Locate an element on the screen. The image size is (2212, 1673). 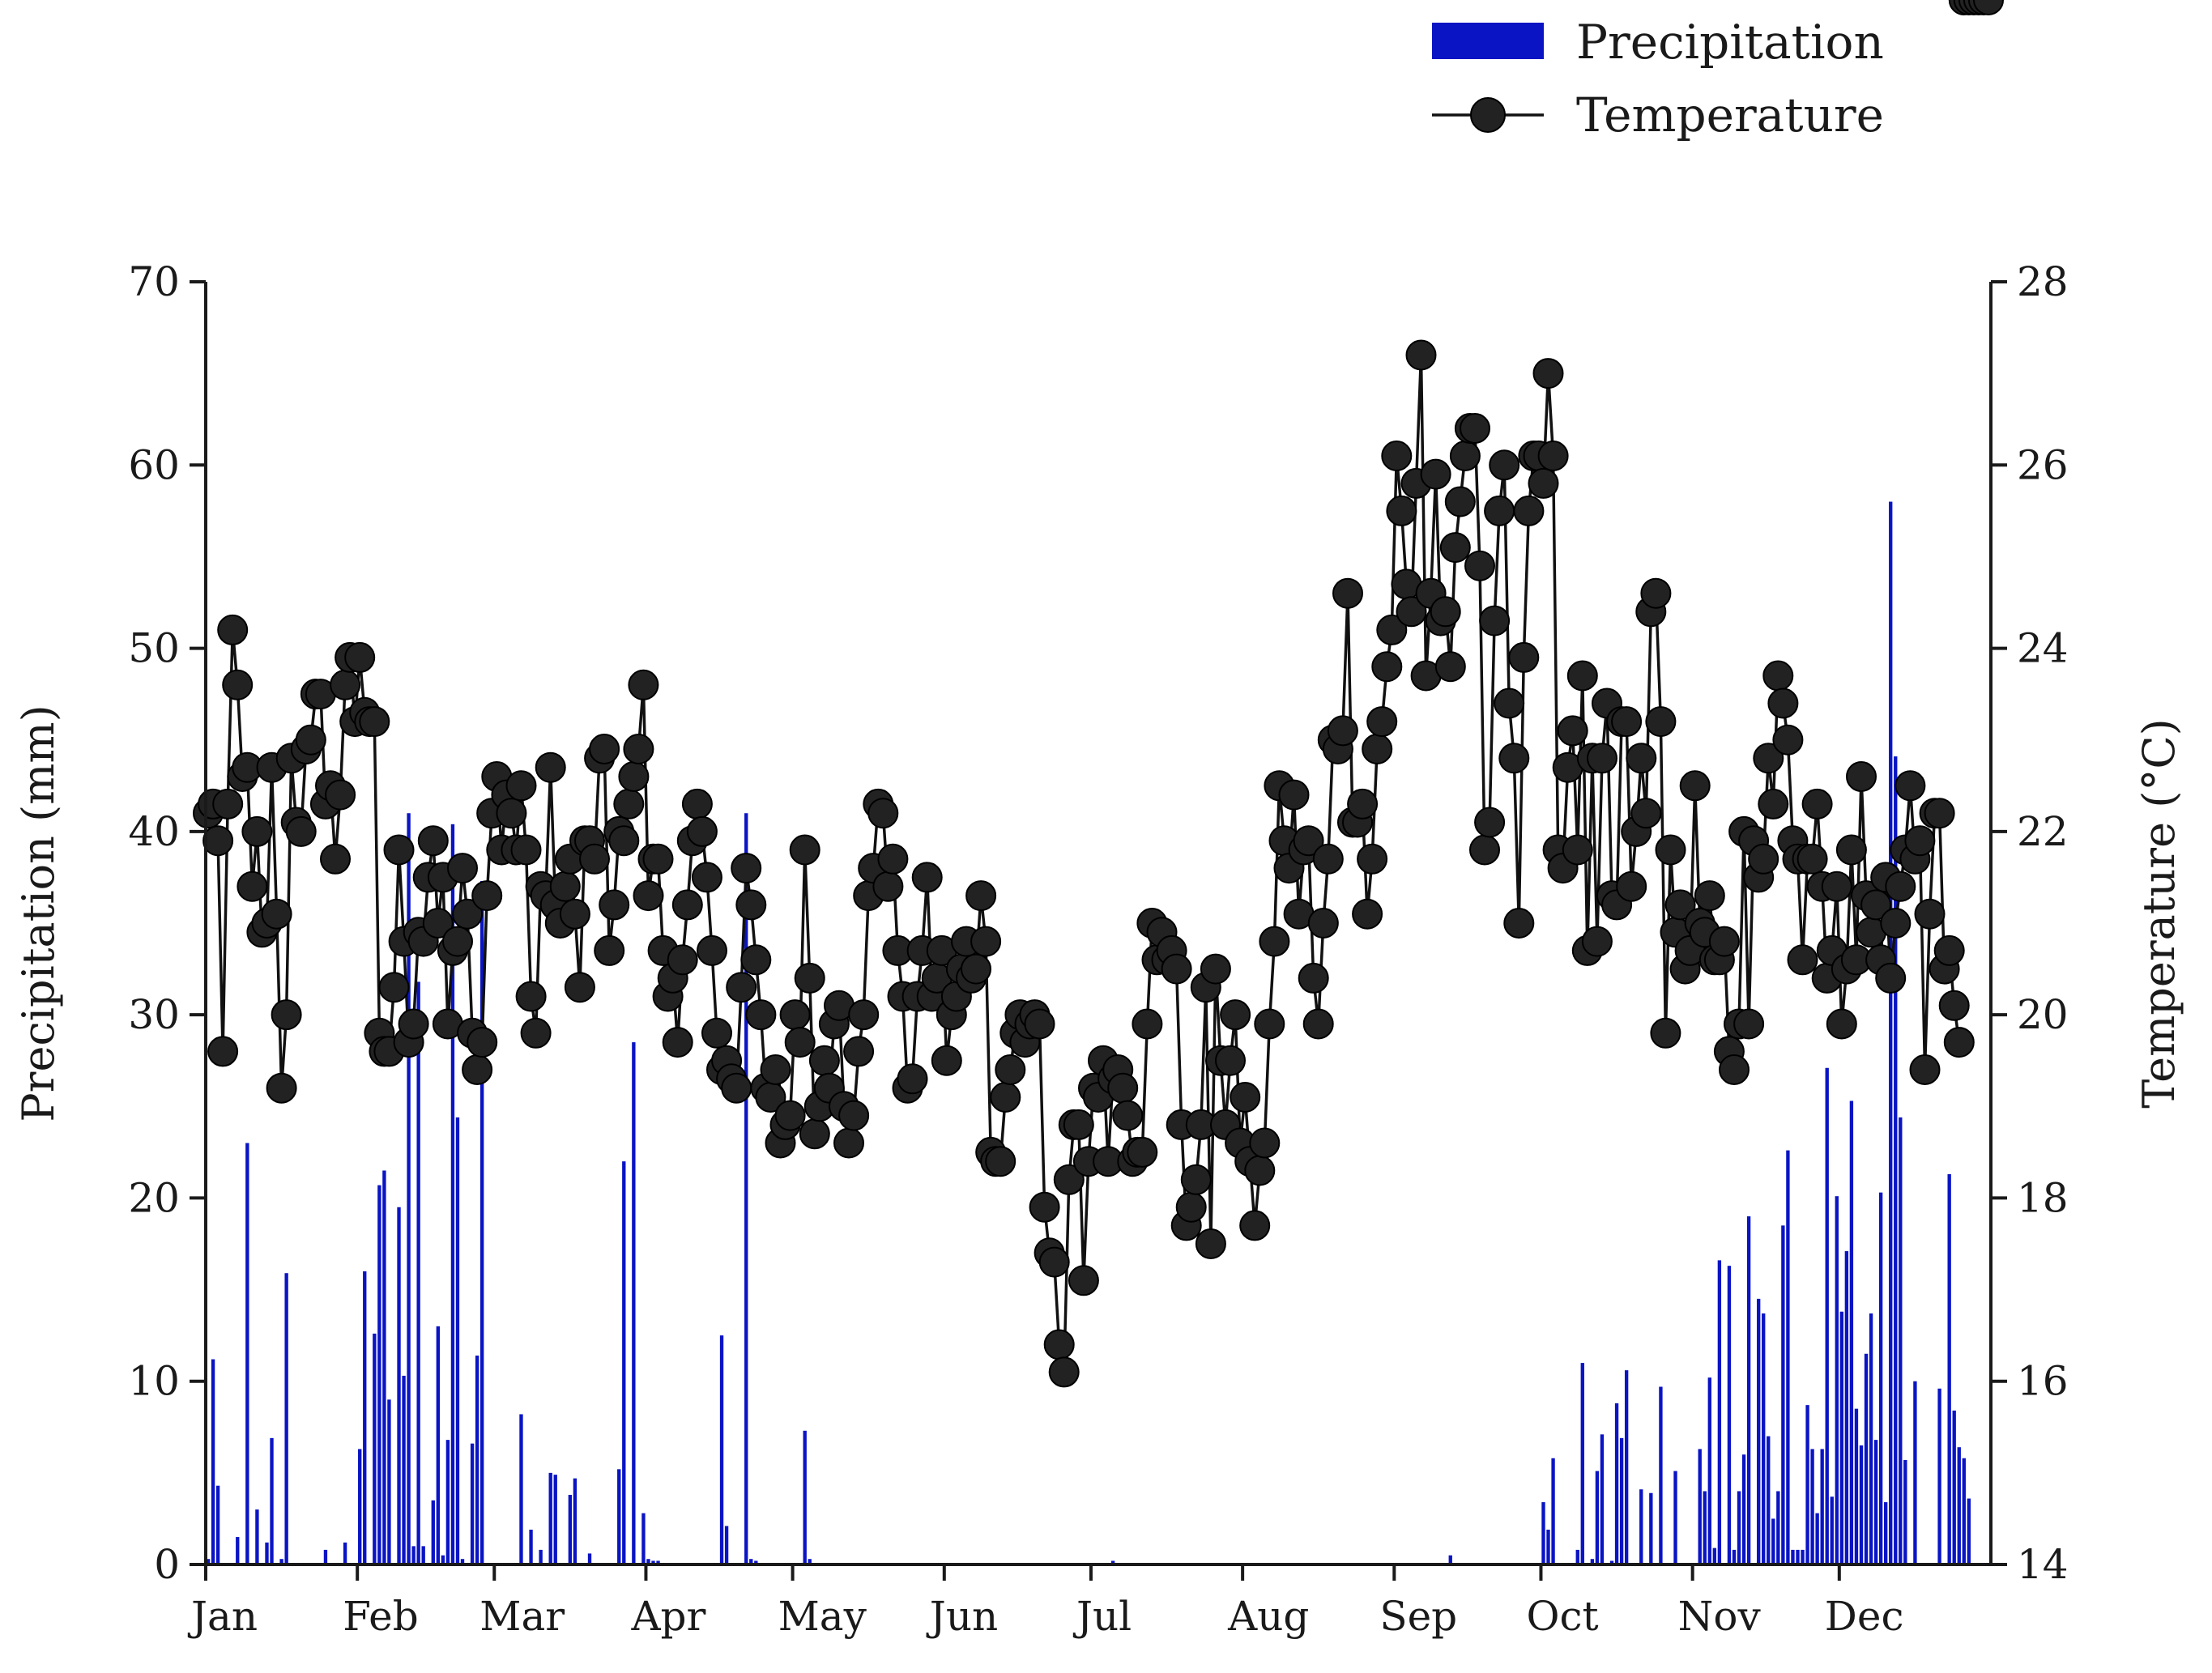
legend-precipitation-label: Precipitation is located at coordinates (1730, 43).